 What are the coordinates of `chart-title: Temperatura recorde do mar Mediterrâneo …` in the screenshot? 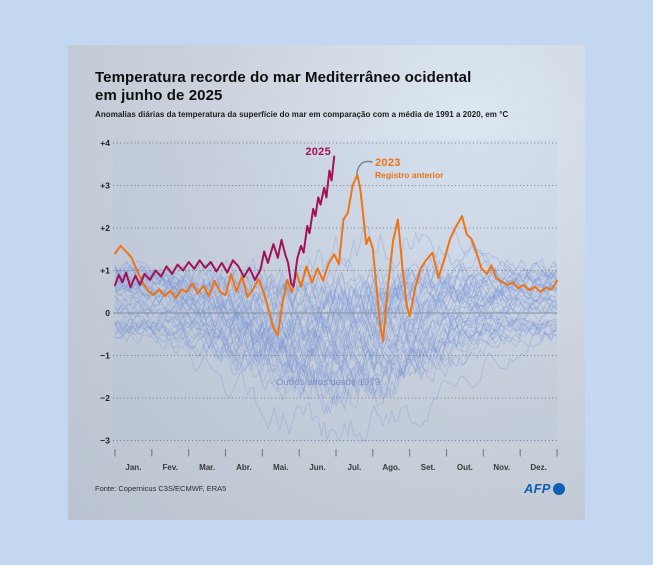 It's located at (283, 86).